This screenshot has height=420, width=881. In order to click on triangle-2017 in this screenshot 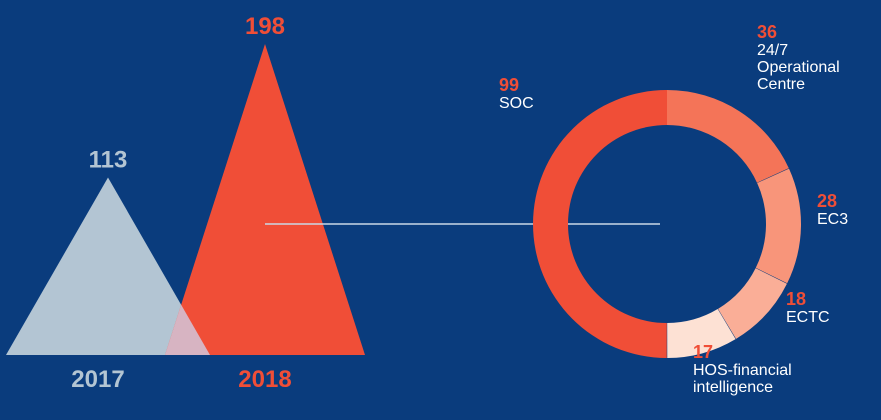, I will do `click(108, 266)`.